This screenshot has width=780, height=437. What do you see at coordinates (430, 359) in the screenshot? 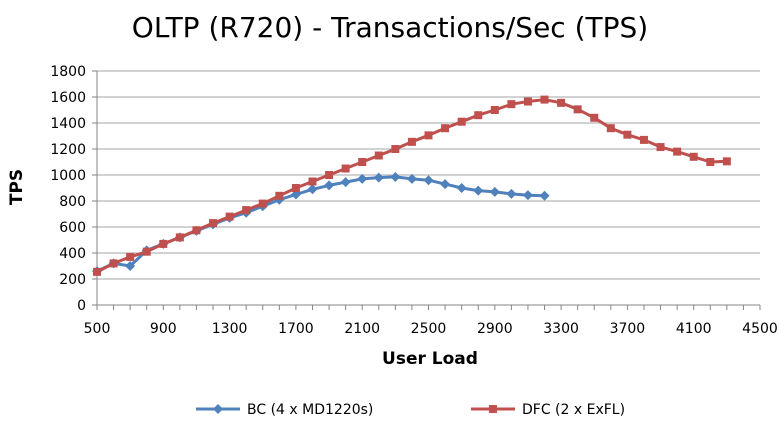
I see `x-axis-title: User Load` at bounding box center [430, 359].